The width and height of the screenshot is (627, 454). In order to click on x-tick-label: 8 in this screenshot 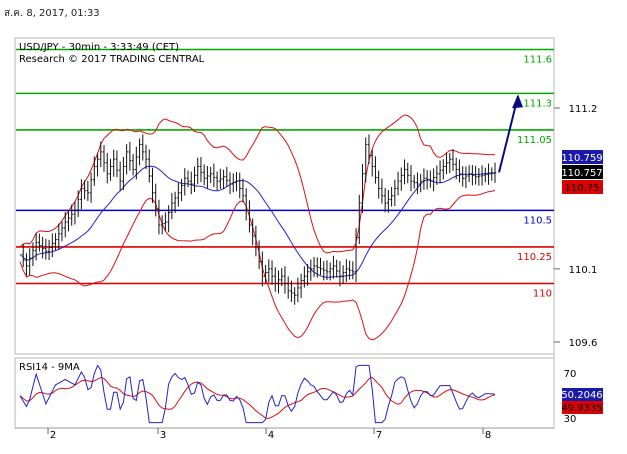, I will do `click(488, 435)`.